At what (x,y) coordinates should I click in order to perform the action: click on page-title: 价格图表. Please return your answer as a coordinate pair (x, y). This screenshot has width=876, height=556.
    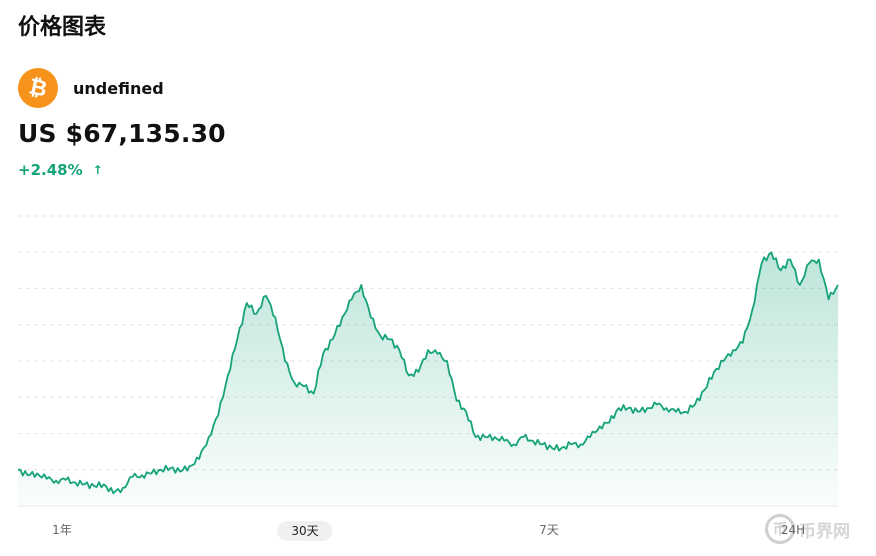
    Looking at the image, I should click on (62, 27).